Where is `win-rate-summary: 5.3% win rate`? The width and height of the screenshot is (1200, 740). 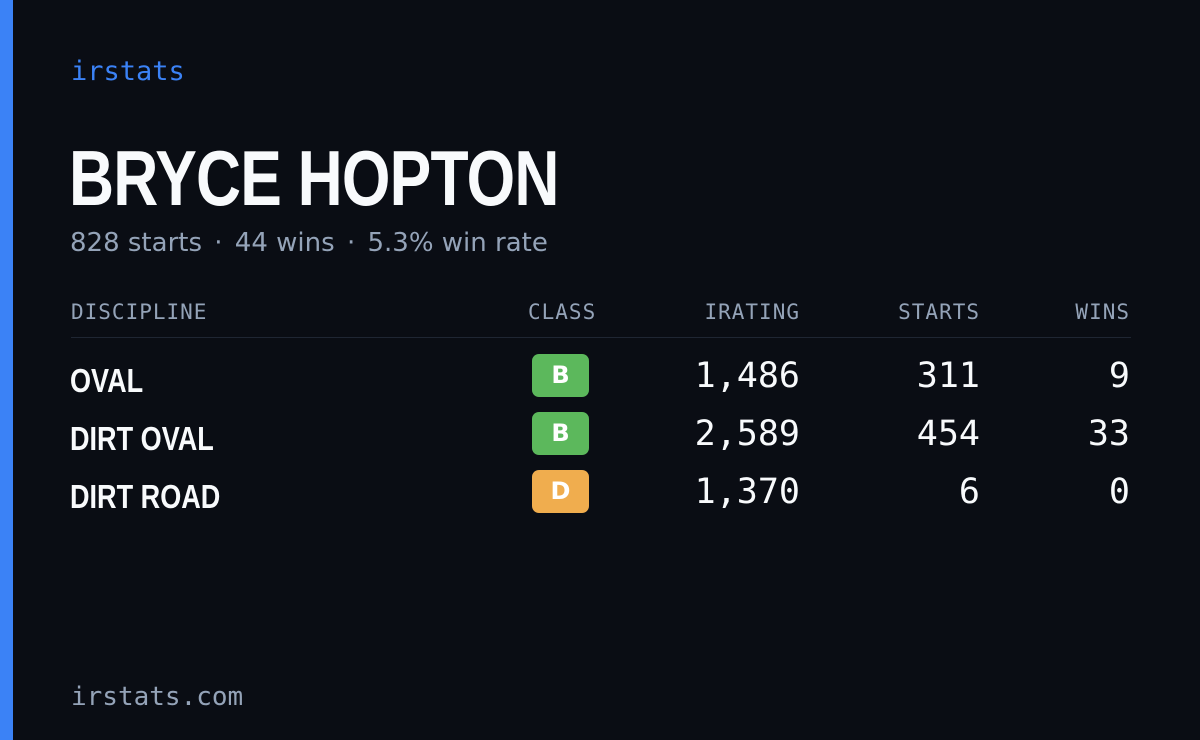
win-rate-summary: 5.3% win rate is located at coordinates (457, 243).